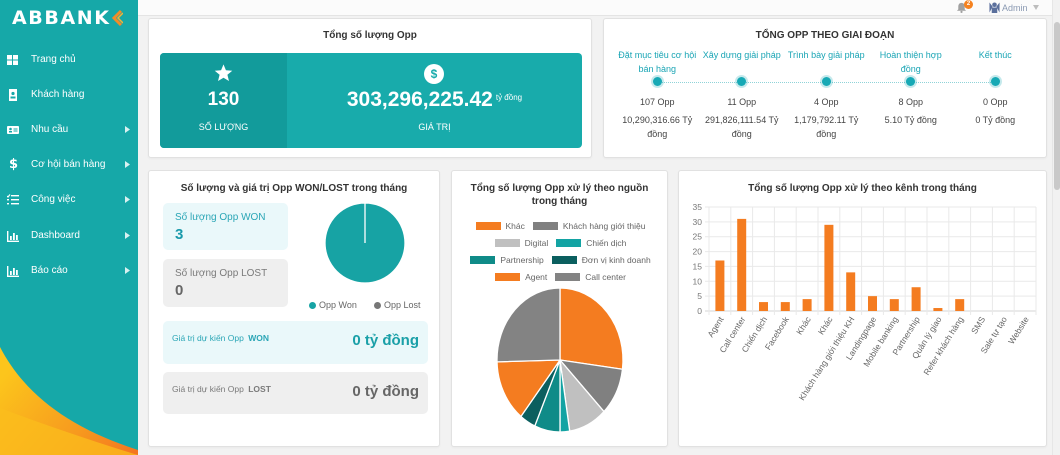 The width and height of the screenshot is (1060, 455). I want to click on legend-item-agent: Agent, so click(521, 277).